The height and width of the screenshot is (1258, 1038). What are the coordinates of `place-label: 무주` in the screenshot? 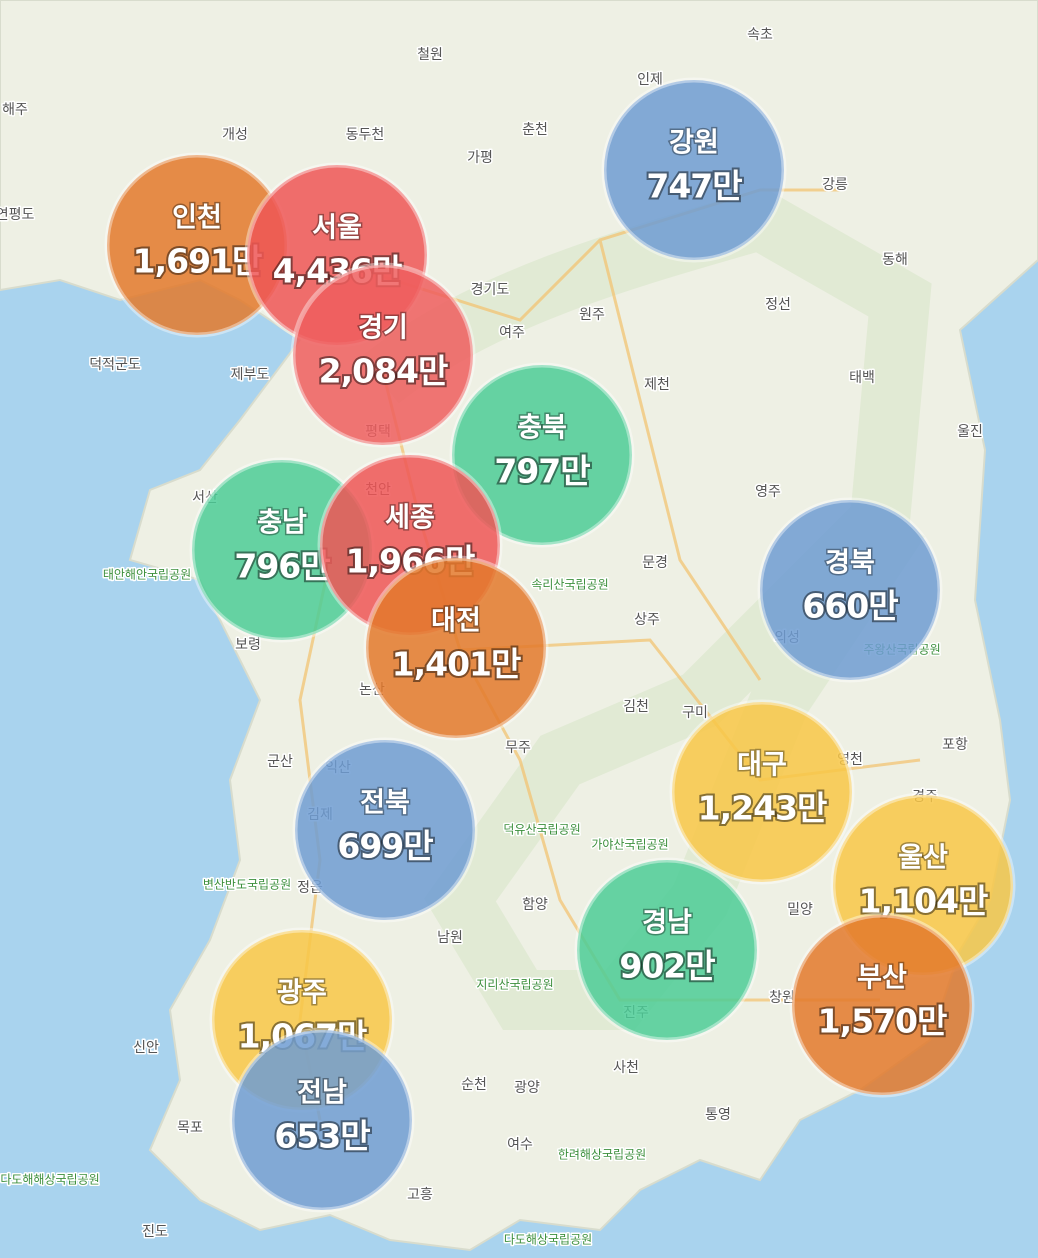 It's located at (518, 748).